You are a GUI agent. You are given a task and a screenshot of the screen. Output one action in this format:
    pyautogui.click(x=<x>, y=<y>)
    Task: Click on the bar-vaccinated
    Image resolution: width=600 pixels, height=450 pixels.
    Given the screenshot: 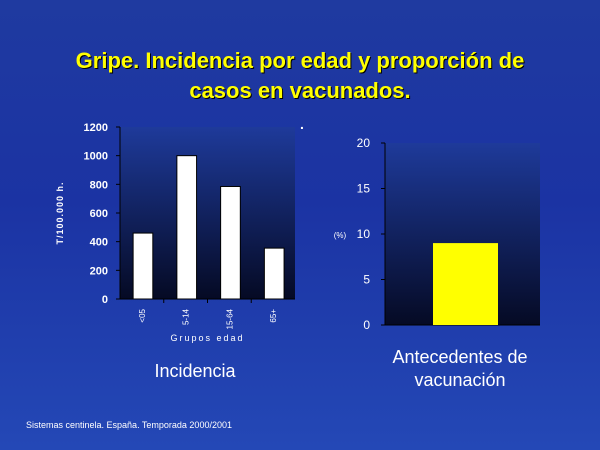 What is the action you would take?
    pyautogui.click(x=465, y=284)
    